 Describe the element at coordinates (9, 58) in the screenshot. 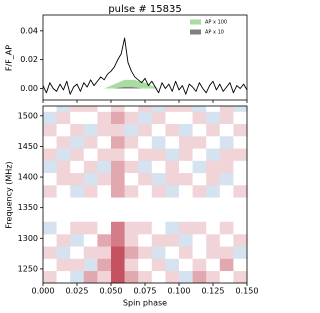

I see `y-axis-label: F/F_AP` at that location.